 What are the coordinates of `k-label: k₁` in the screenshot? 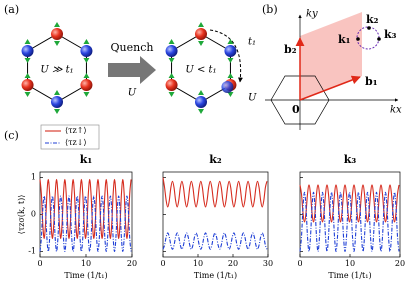 It's located at (344, 39).